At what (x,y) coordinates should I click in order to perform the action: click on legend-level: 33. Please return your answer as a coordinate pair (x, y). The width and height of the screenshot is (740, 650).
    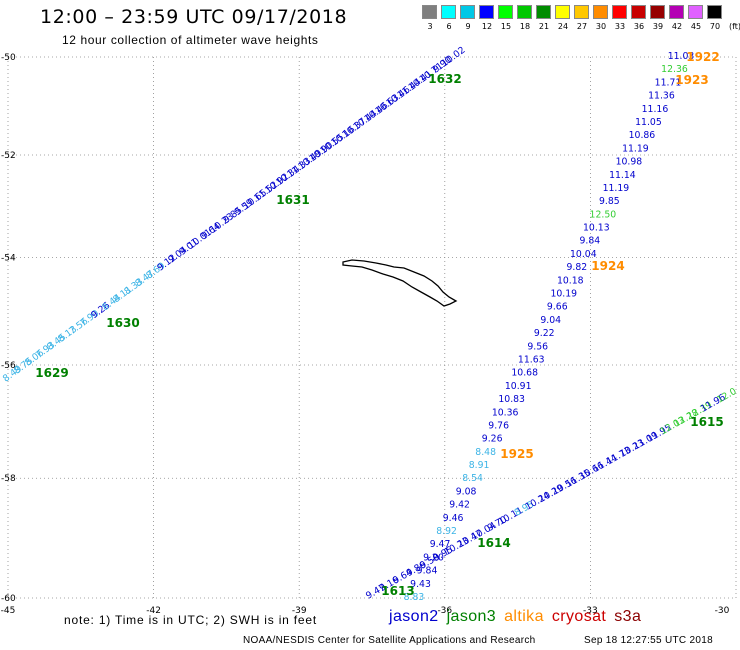
    Looking at the image, I should click on (620, 26).